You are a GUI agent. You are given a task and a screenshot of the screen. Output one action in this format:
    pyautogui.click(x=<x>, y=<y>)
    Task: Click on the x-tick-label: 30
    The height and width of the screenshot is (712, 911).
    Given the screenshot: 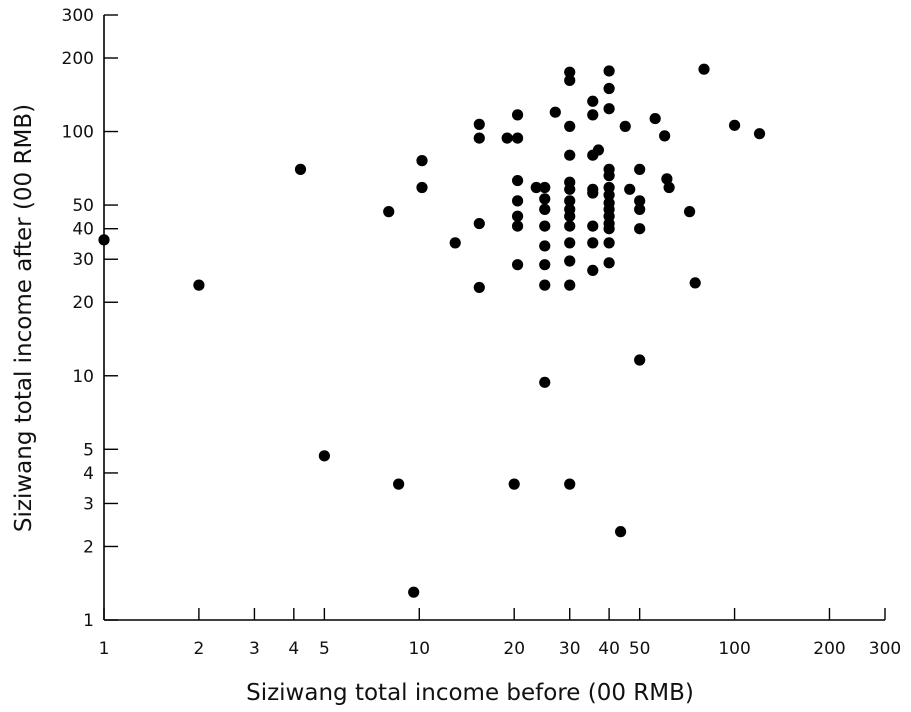 What is the action you would take?
    pyautogui.click(x=570, y=649)
    